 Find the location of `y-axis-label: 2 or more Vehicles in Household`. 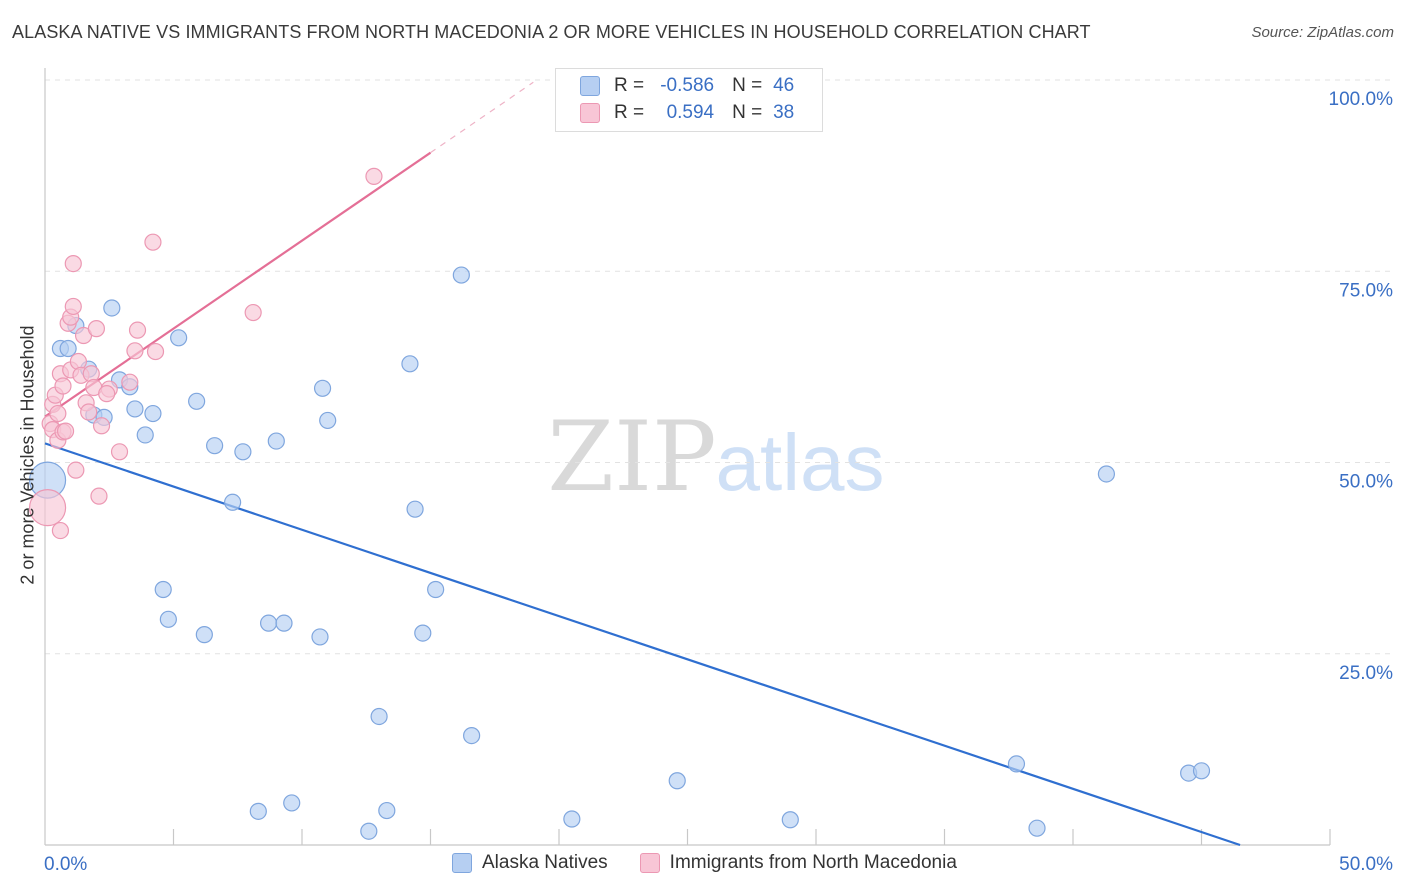

y-axis-label: 2 or more Vehicles in Household is located at coordinates (27, 455).